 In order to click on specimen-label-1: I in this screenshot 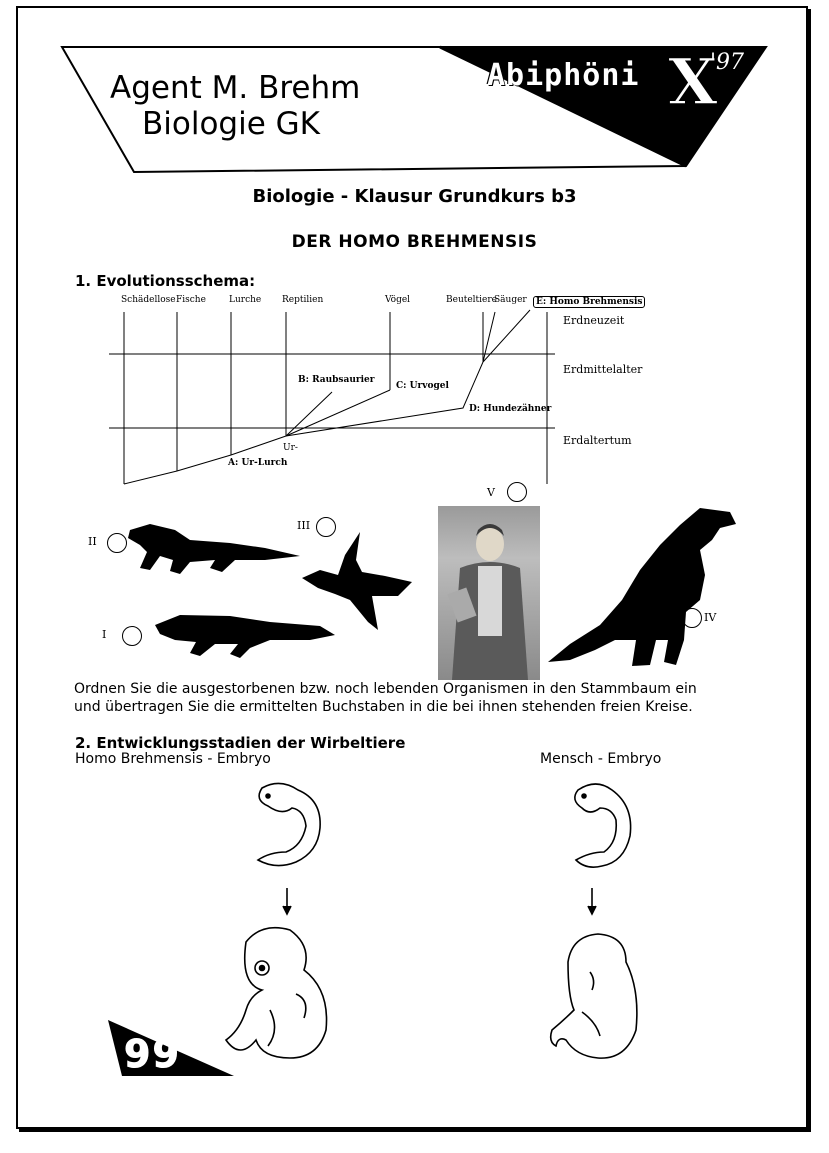, I will do `click(104, 634)`.